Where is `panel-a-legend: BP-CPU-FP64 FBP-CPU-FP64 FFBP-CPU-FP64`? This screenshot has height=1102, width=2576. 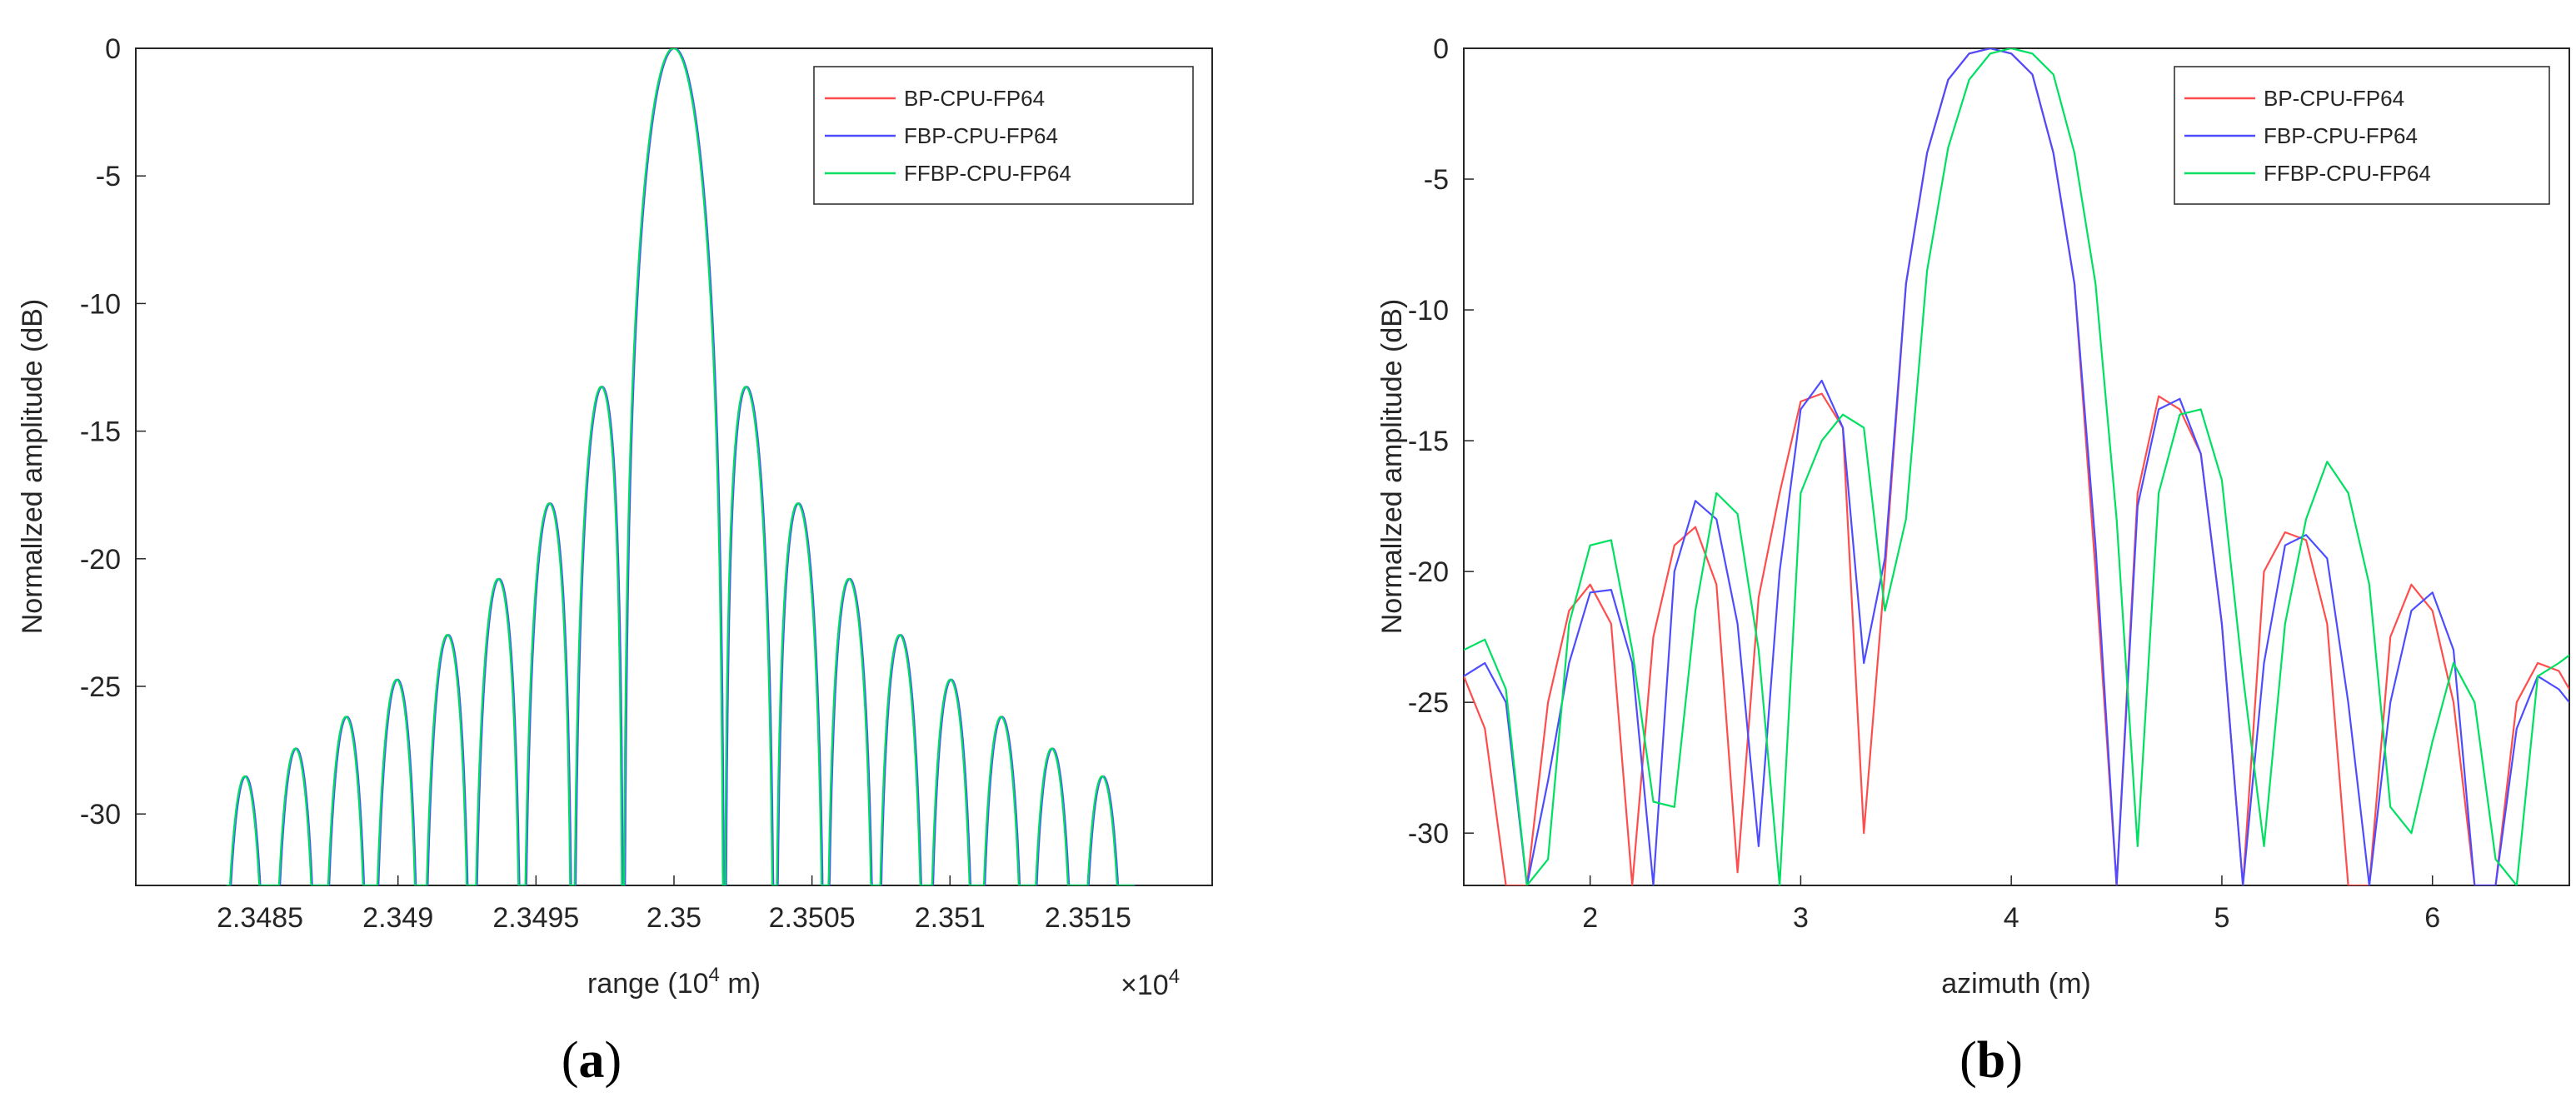 panel-a-legend: BP-CPU-FP64 FBP-CPU-FP64 FFBP-CPU-FP64 is located at coordinates (1003, 136).